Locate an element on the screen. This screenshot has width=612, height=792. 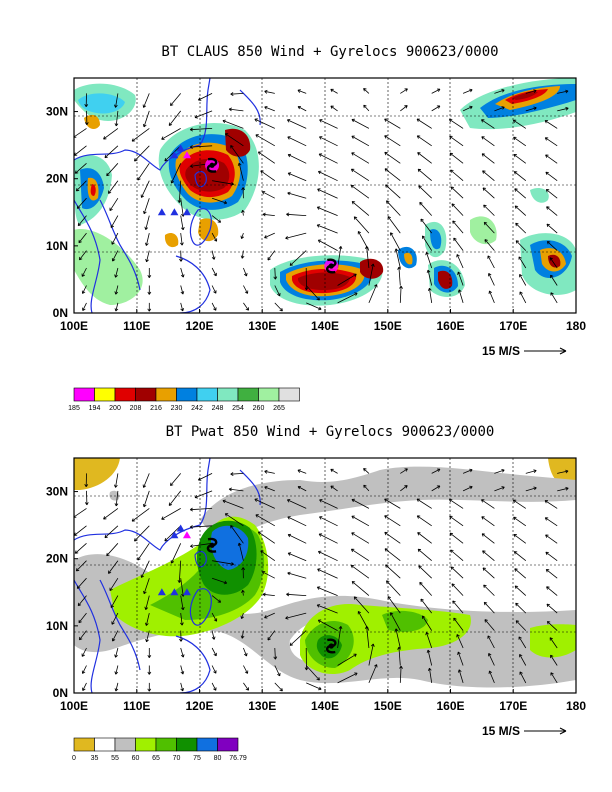
colorbar-label: 70 is located at coordinates (177, 758).